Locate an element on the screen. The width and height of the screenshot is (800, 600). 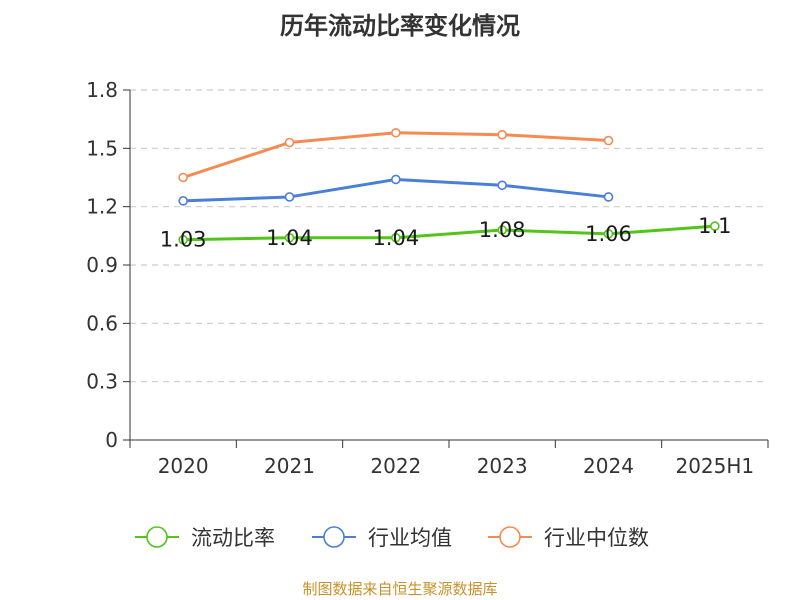
x-tick-label: 2024 is located at coordinates (608, 466).